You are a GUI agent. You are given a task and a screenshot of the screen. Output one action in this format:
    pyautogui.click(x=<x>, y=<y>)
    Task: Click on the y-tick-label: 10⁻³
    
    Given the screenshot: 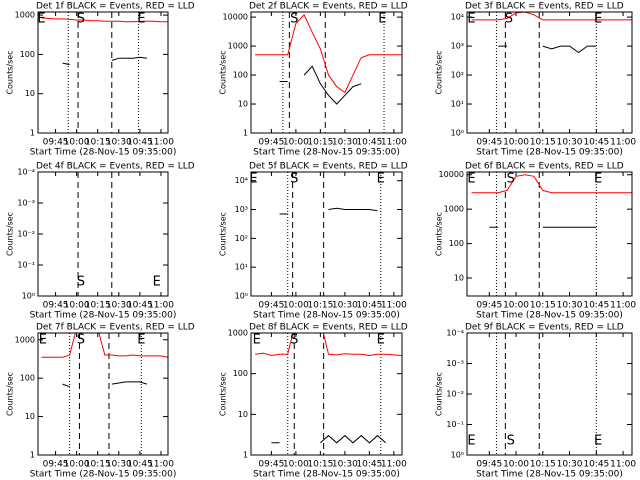 What is the action you would take?
    pyautogui.click(x=455, y=363)
    